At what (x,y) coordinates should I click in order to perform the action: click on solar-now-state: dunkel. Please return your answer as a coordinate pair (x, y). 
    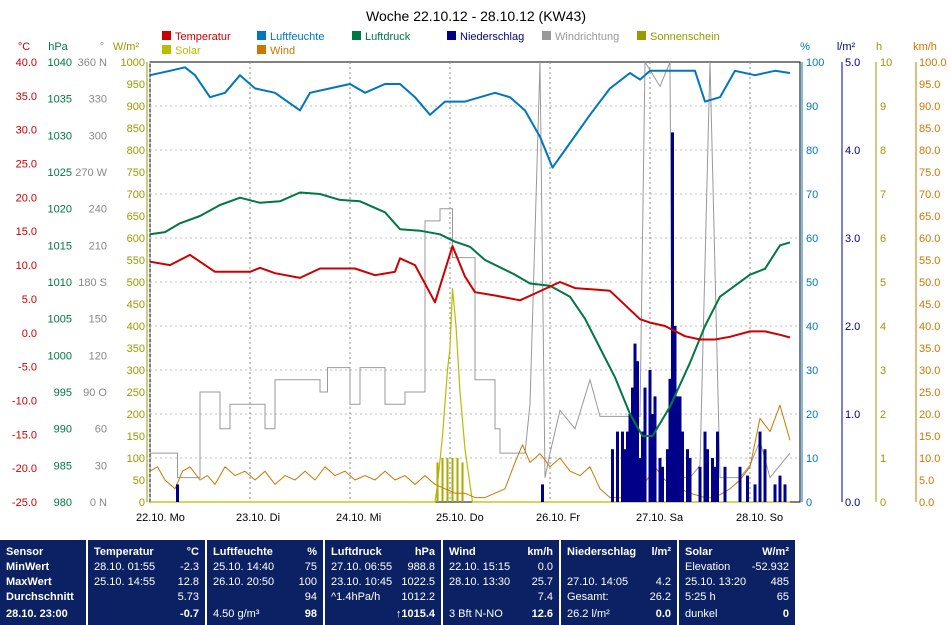
    Looking at the image, I should click on (701, 614).